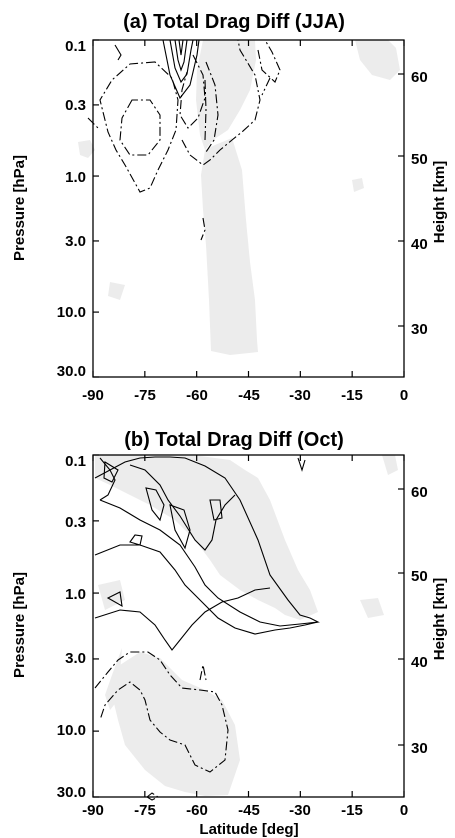 Image resolution: width=455 pixels, height=838 pixels. Describe the element at coordinates (75, 177) in the screenshot. I see `panel-a-ytick-label: 1.0` at that location.